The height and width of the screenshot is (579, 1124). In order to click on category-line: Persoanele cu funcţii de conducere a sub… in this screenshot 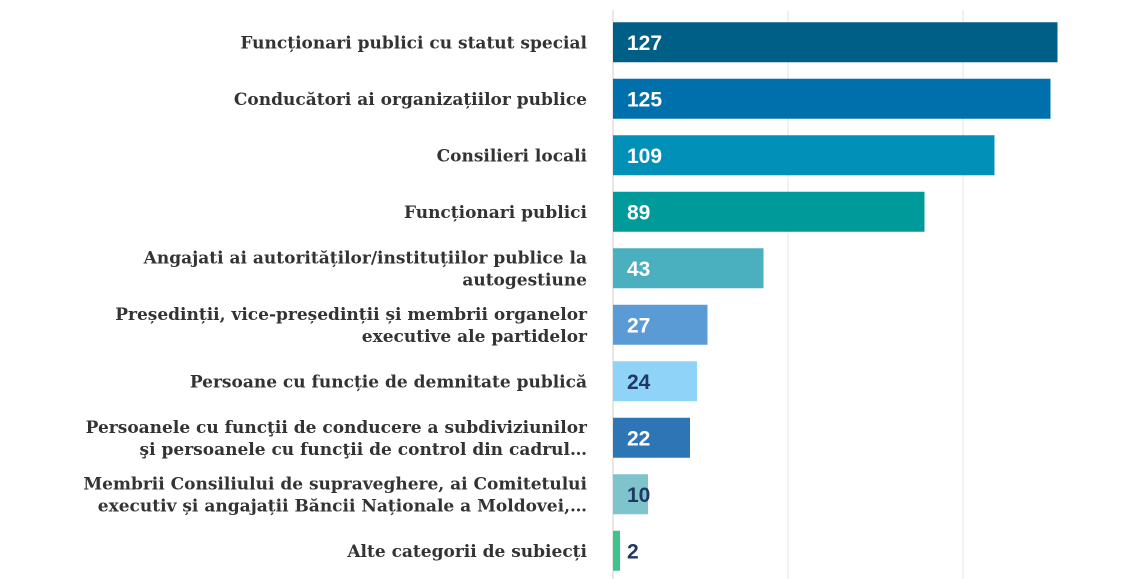, I will do `click(337, 428)`.